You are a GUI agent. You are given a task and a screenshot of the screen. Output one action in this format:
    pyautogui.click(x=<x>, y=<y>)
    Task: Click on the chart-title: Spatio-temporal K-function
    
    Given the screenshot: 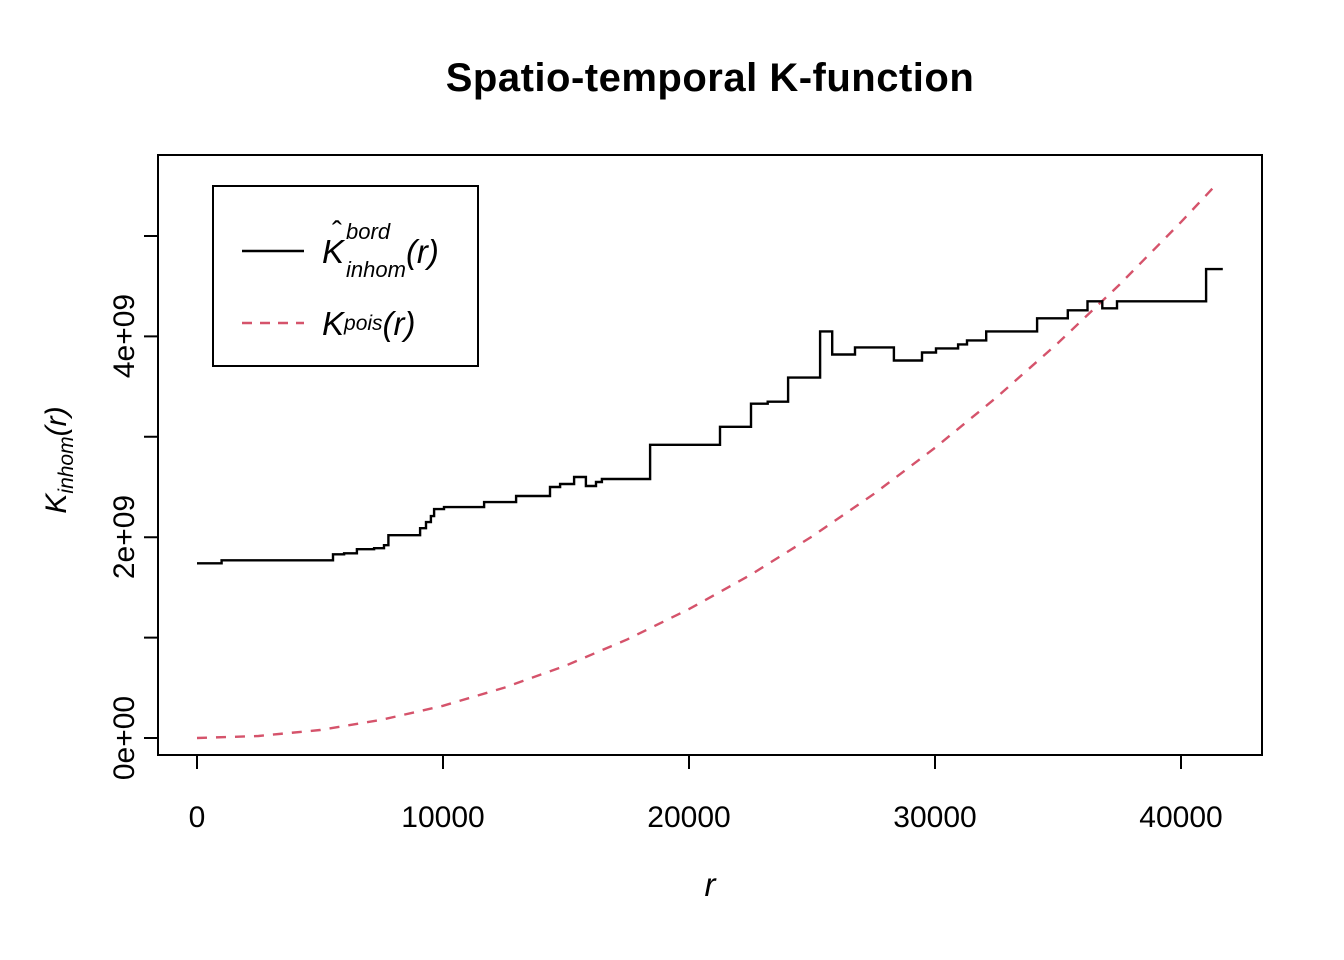 What is the action you would take?
    pyautogui.click(x=710, y=78)
    